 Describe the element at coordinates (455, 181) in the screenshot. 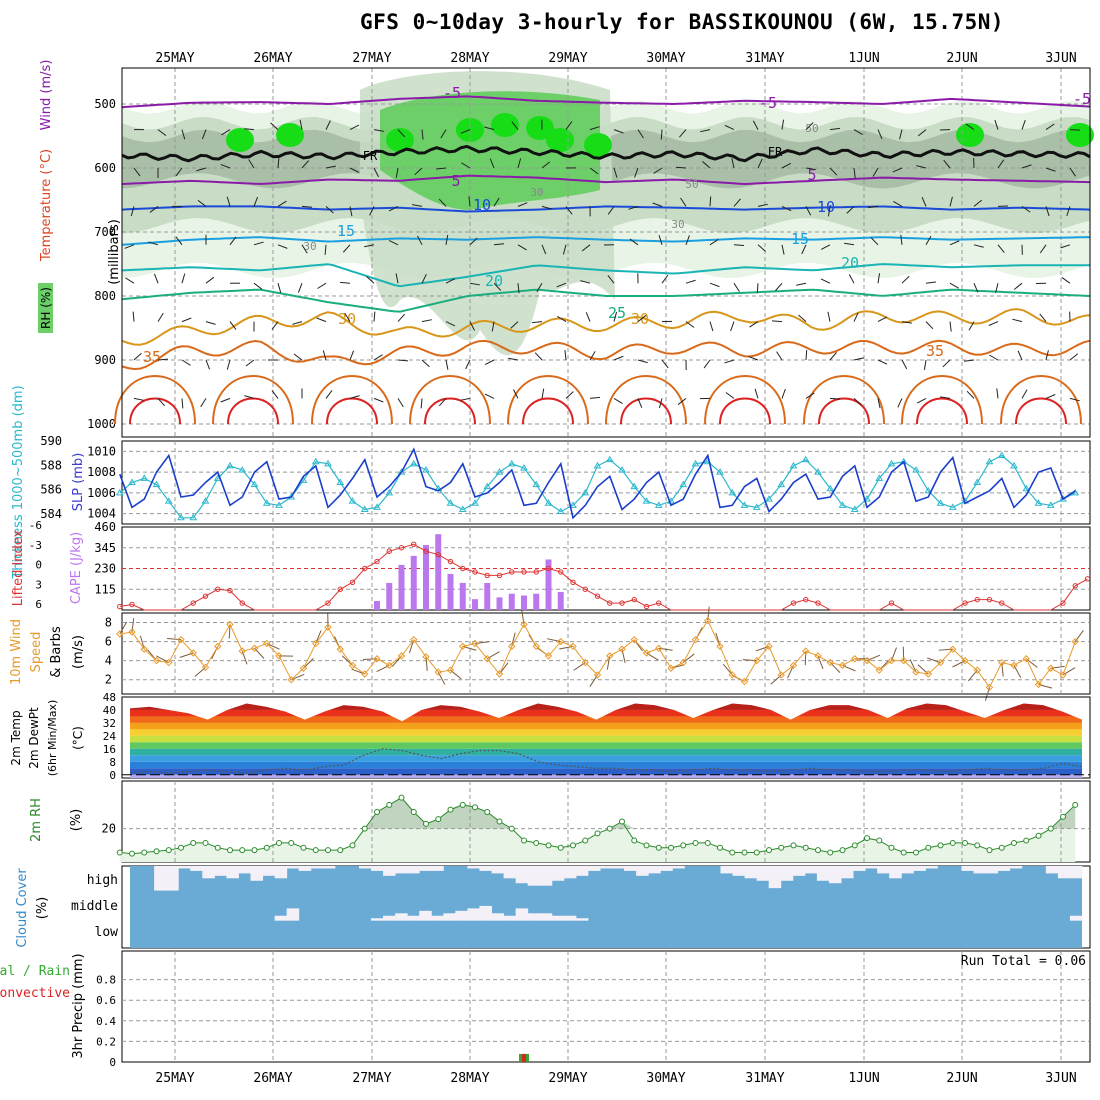

I see `contour-label: 5` at that location.